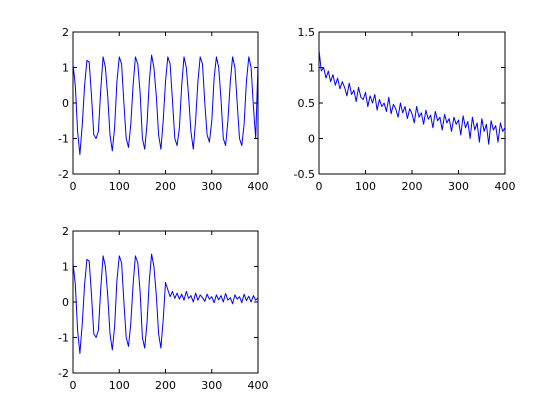 The height and width of the screenshot is (420, 560). I want to click on y-tick-label: -0.5, so click(304, 174).